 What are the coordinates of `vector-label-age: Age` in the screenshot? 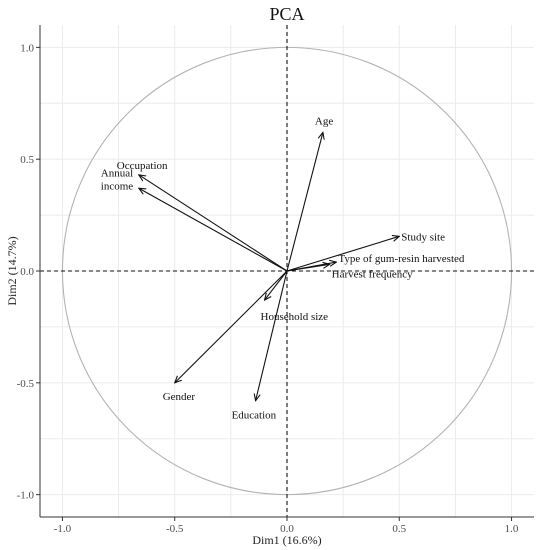 It's located at (324, 121).